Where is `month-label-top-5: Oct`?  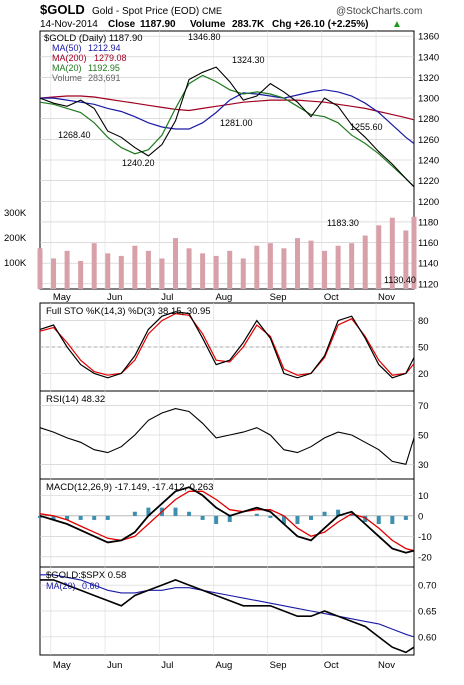 month-label-top-5: Oct is located at coordinates (331, 297).